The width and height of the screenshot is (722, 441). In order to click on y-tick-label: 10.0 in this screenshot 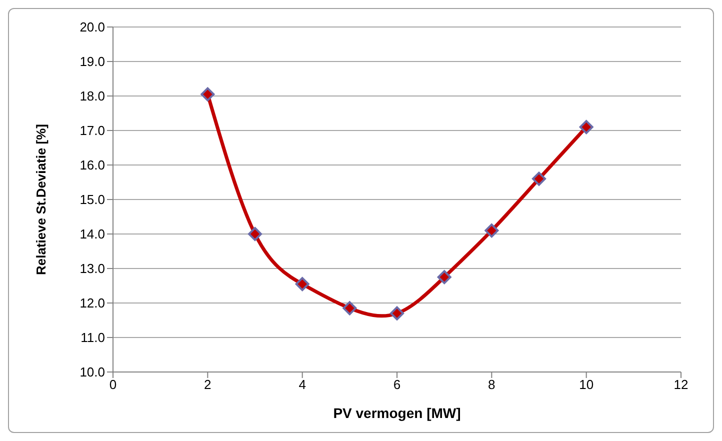, I will do `click(92, 372)`.